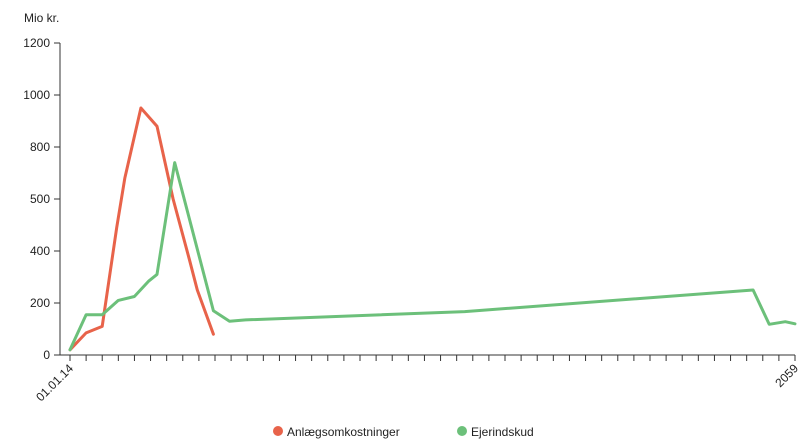 This screenshot has height=443, width=804. I want to click on y-axis: 0 200 400 500 800 1000 1200, so click(42, 199).